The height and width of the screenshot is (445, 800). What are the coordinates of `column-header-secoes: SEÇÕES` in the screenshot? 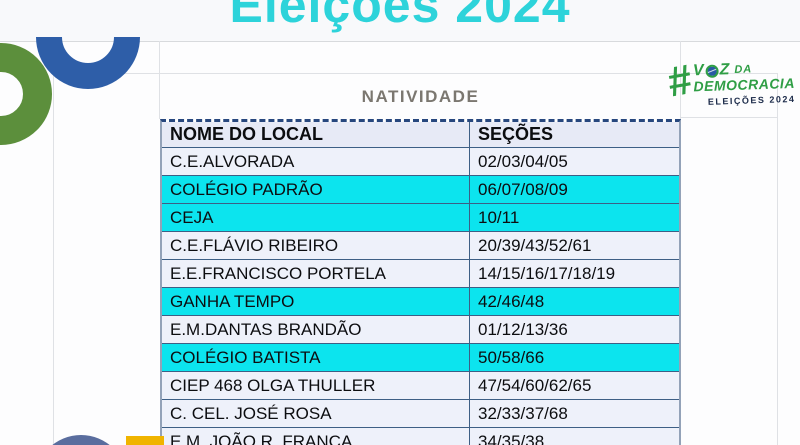 It's located at (574, 135).